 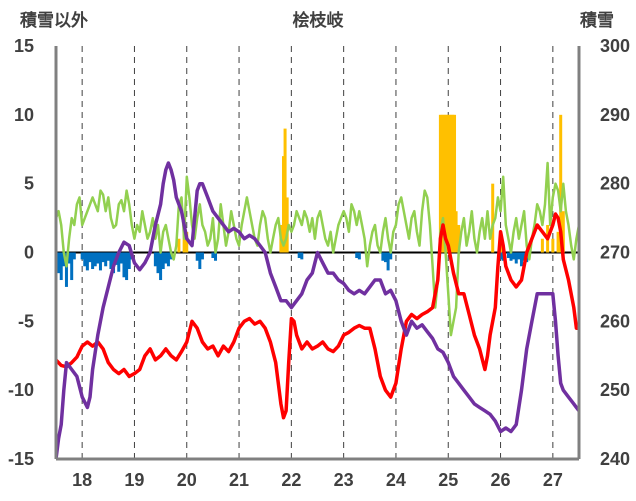 I want to click on y-right-tick-label: 300, so click(x=615, y=46).